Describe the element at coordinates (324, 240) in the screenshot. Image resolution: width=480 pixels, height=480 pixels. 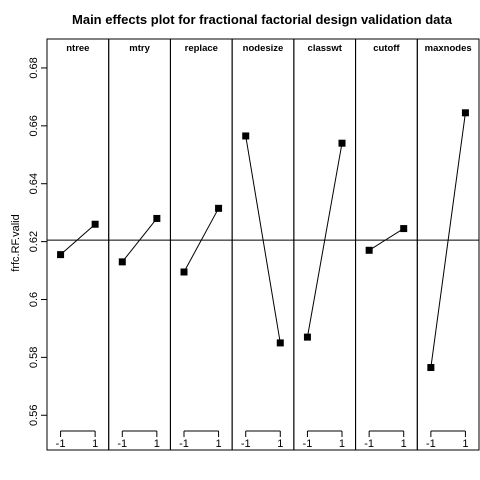
I see `effect-line-classwt` at that location.